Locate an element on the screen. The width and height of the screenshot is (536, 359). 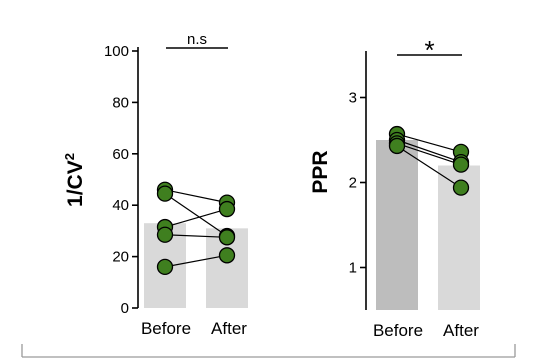
y-axis-title: 1/CV2 is located at coordinates (74, 180).